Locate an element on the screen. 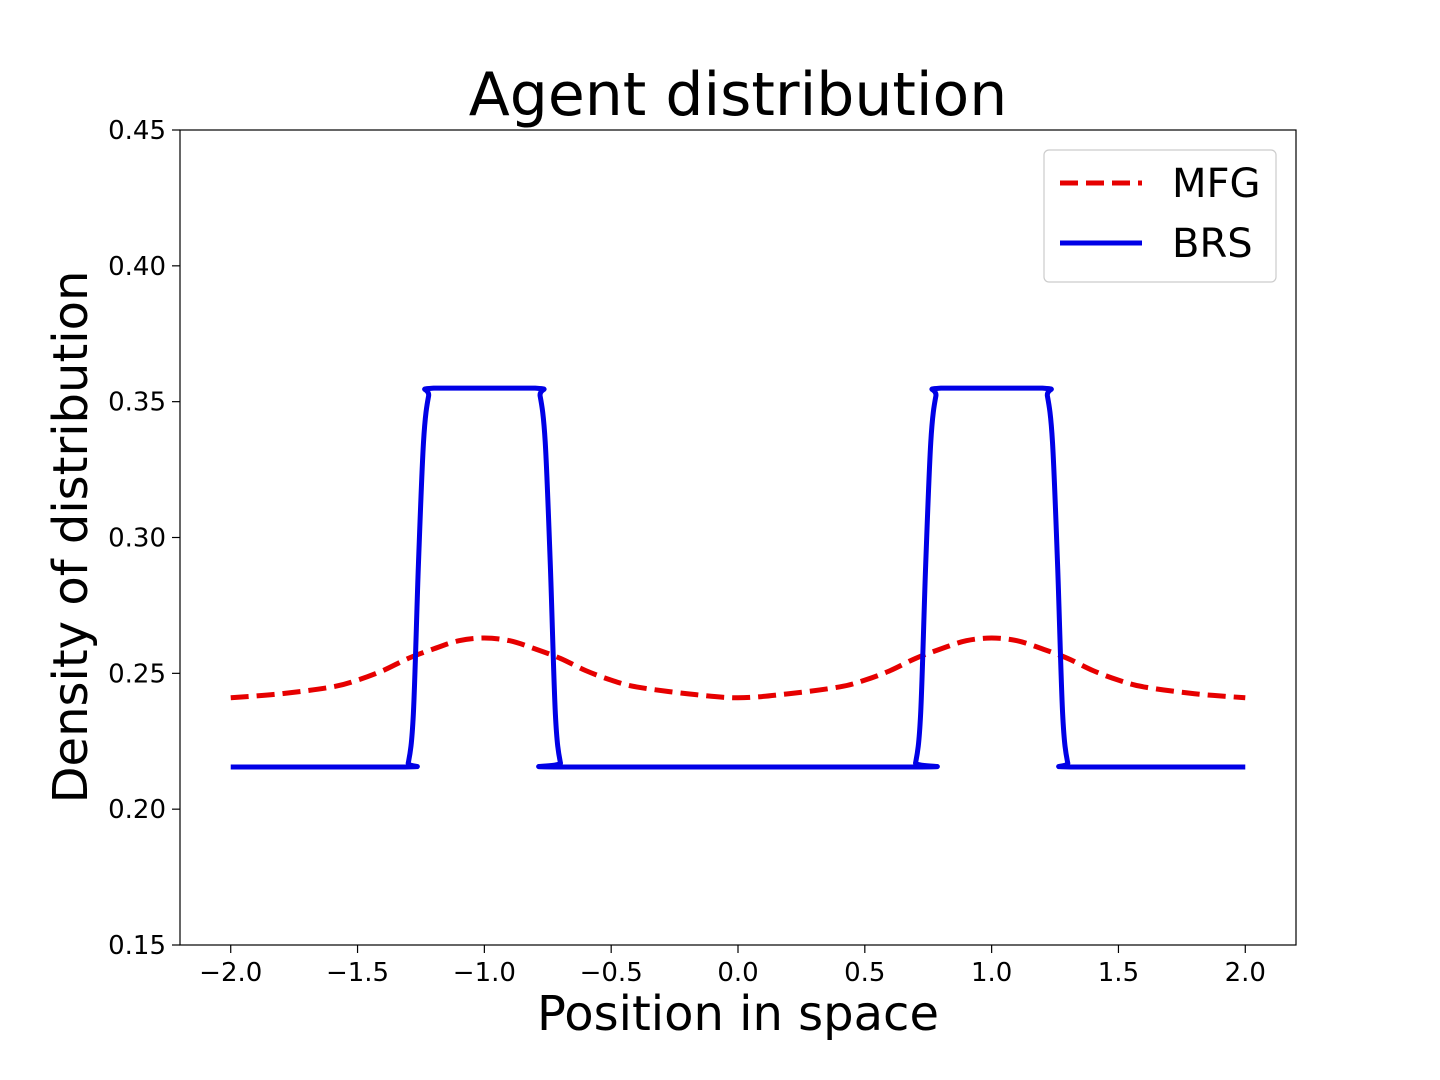 This screenshot has width=1440, height=1080. chart-title: Agent distribution is located at coordinates (738, 95).